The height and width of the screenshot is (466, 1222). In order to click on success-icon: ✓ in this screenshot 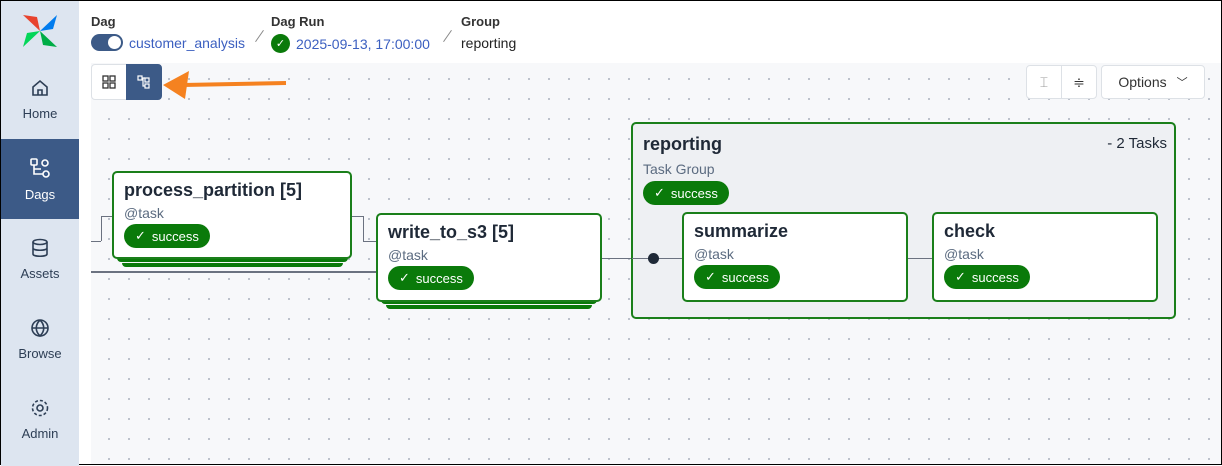, I will do `click(280, 43)`.